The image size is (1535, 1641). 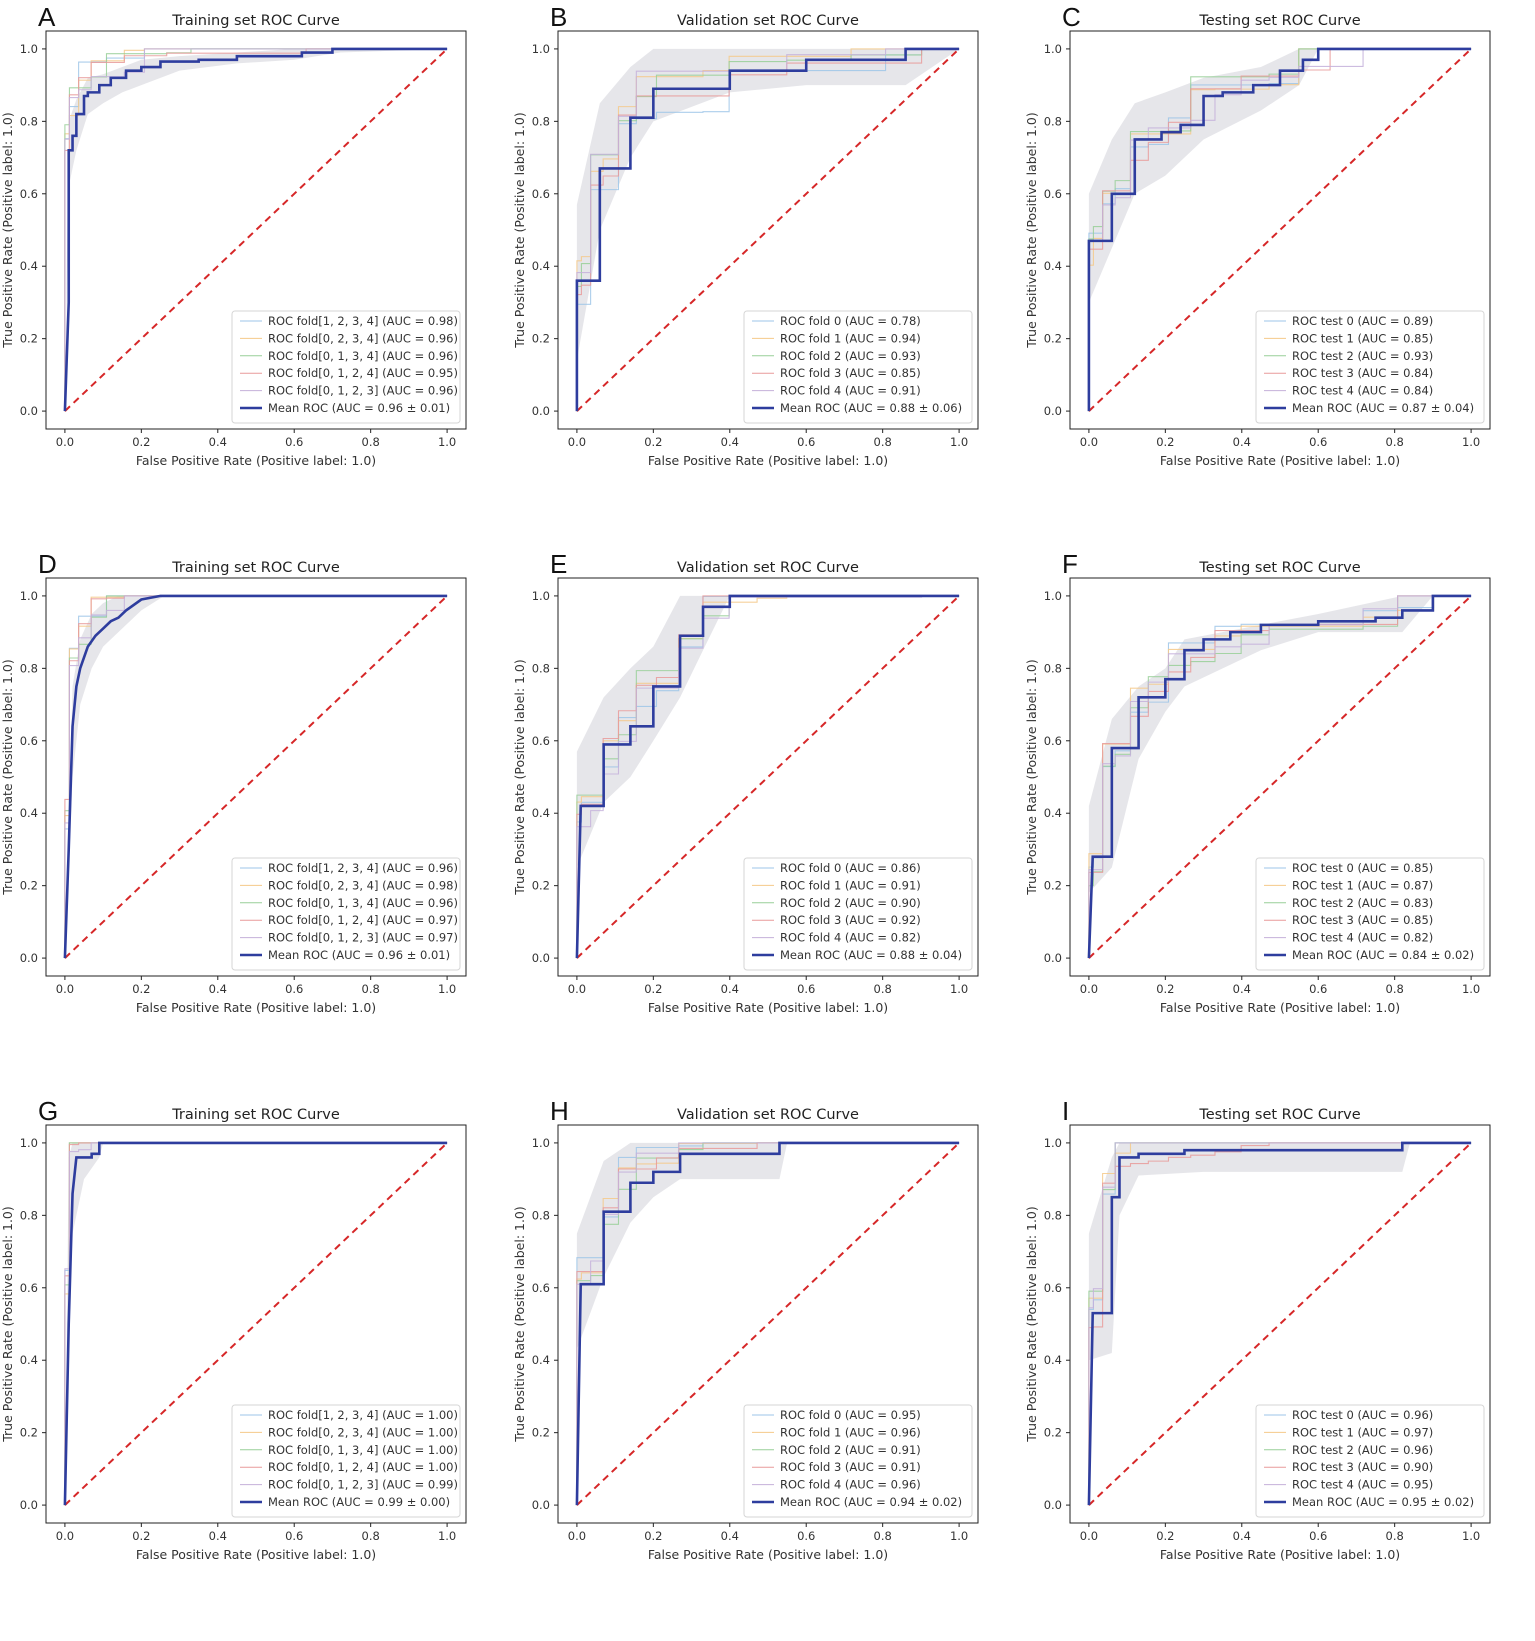 What do you see at coordinates (850, 1415) in the screenshot?
I see `legend-entry: ROC fold 0 (AUC = 0.95)` at bounding box center [850, 1415].